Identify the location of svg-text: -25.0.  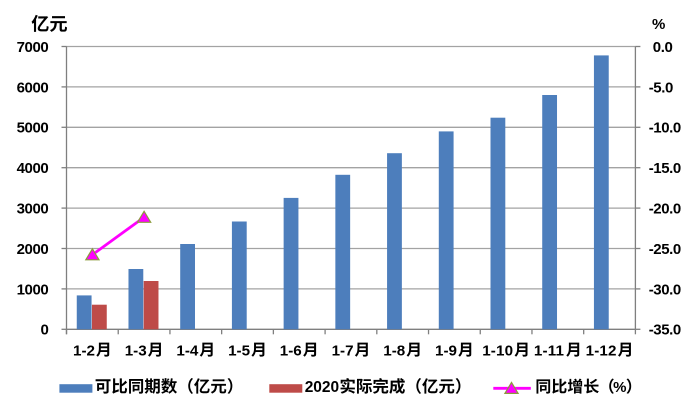
(665, 249).